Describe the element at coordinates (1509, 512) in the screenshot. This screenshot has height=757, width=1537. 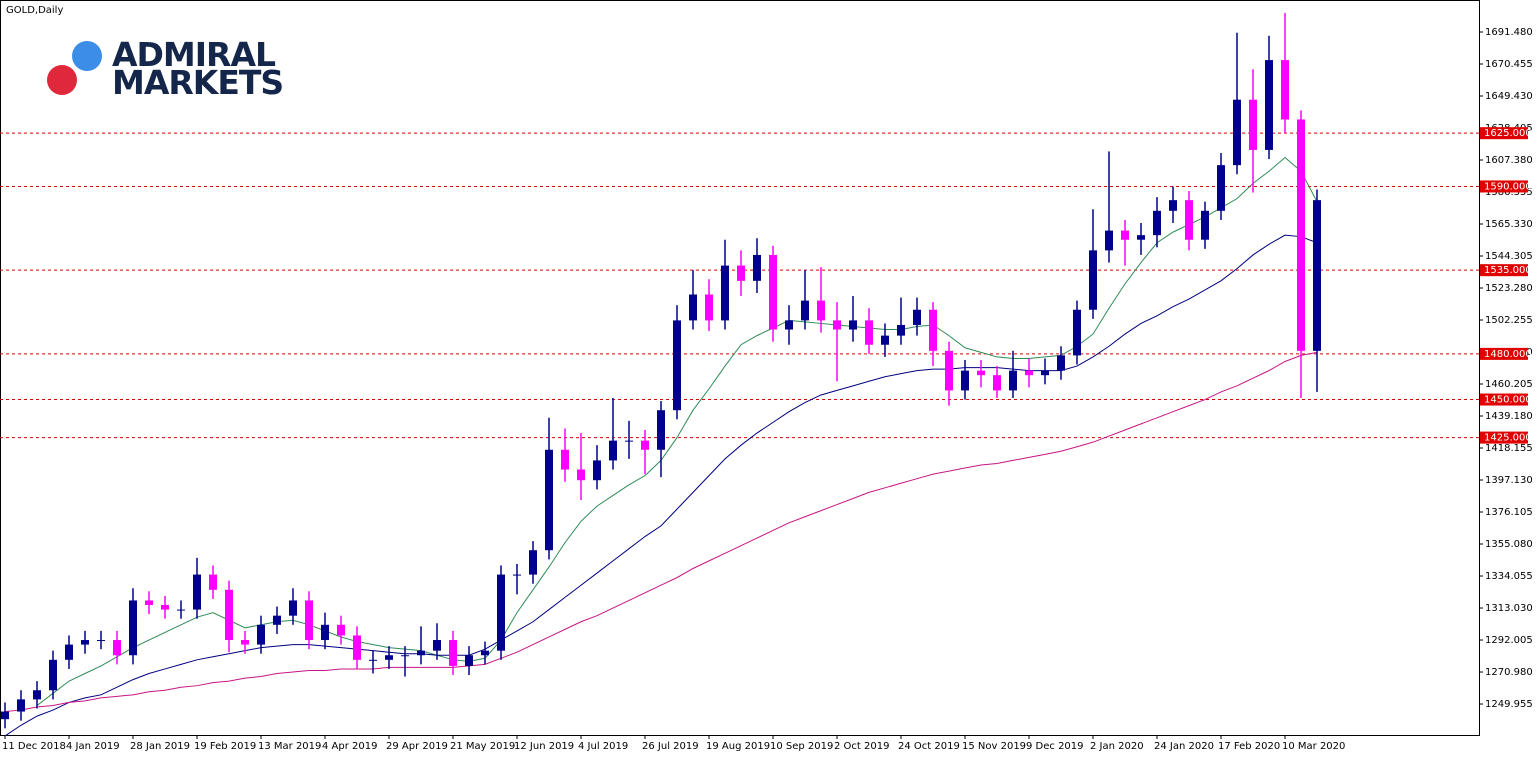
I see `y-tick-label: 1376.105` at that location.